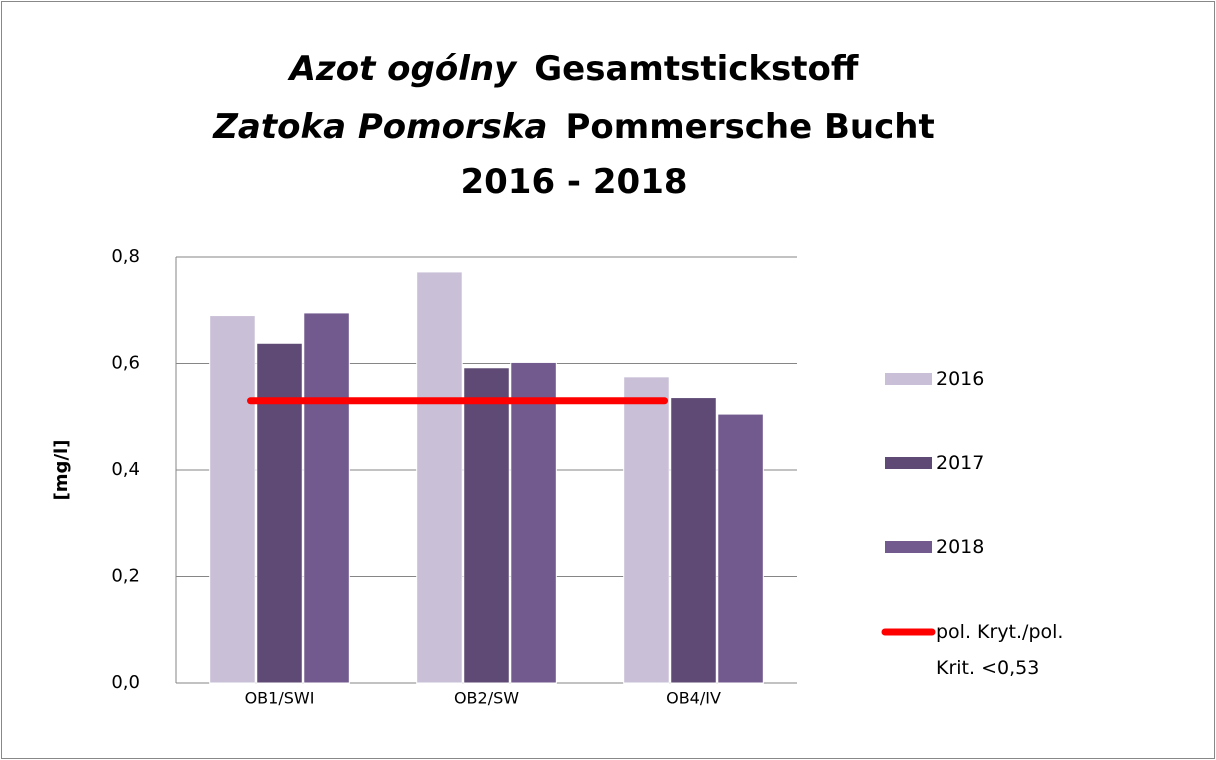 This screenshot has height=760, width=1216. I want to click on chart-title: Zatoka Pomorska Pommersche Bucht, so click(573, 127).